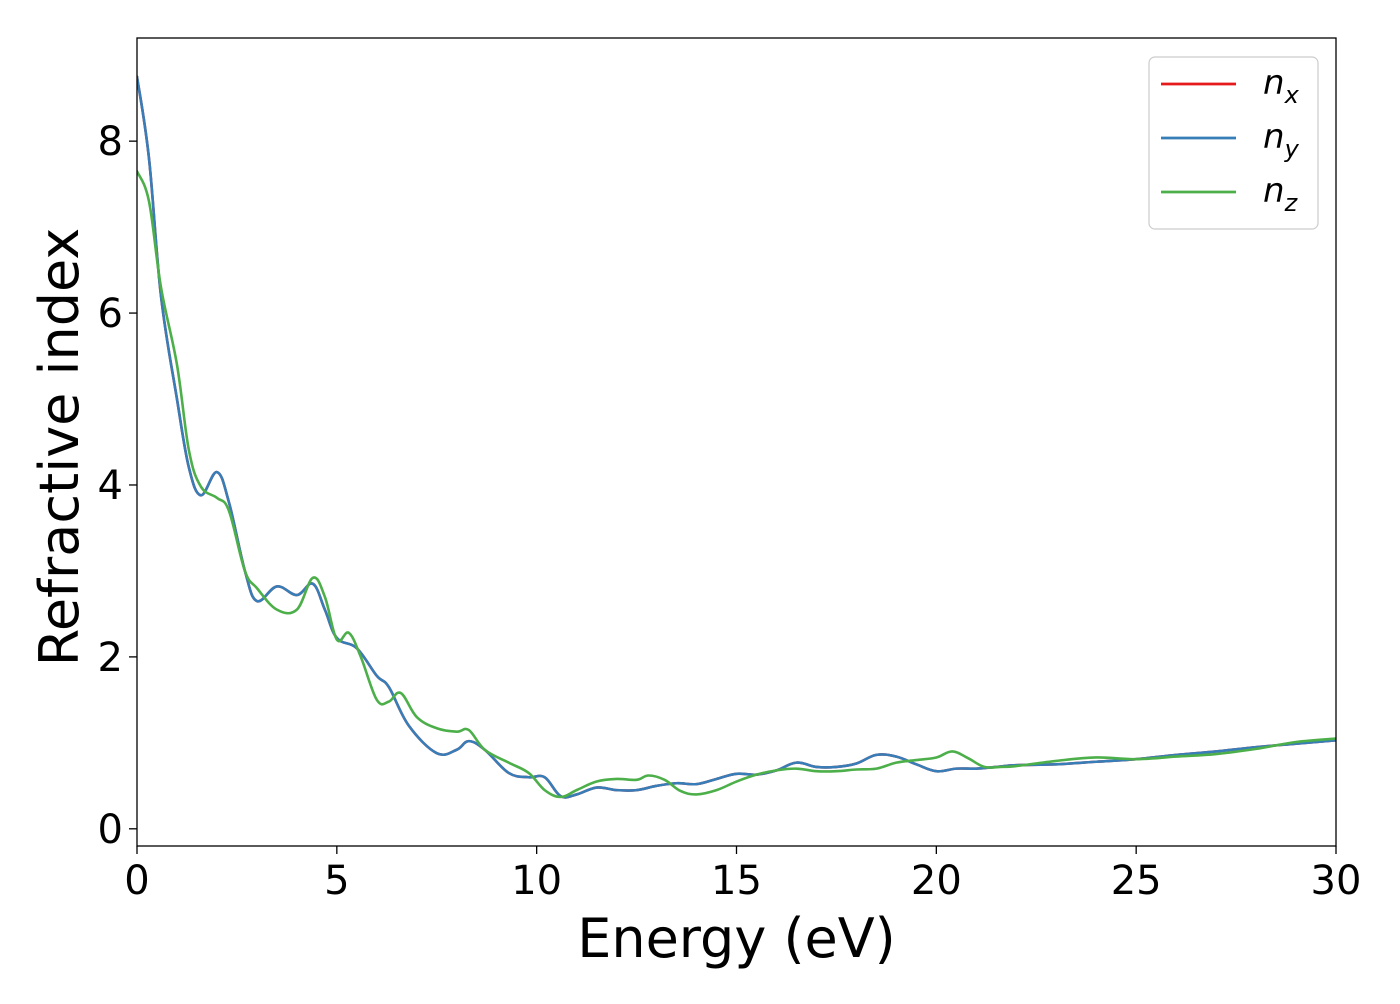 This screenshot has width=1400, height=1004. What do you see at coordinates (110, 830) in the screenshot?
I see `y-tick-label: 0` at bounding box center [110, 830].